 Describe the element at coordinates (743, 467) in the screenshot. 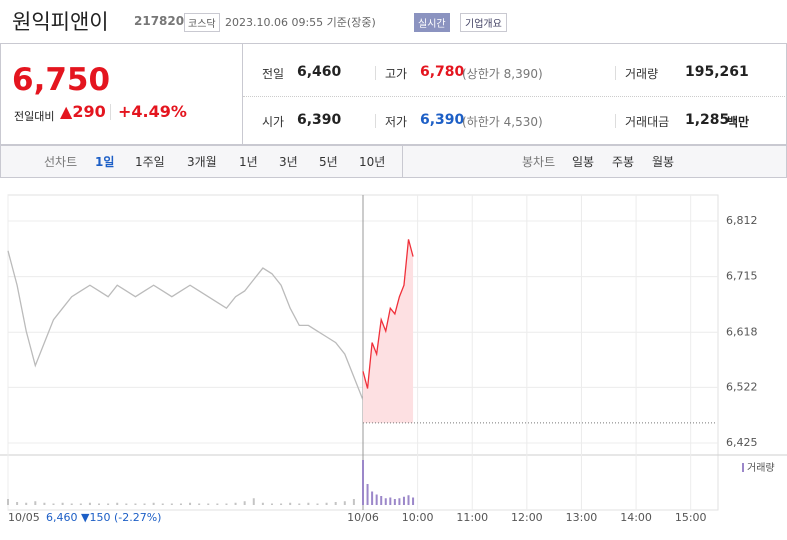

I see `volume-legend-swatch` at that location.